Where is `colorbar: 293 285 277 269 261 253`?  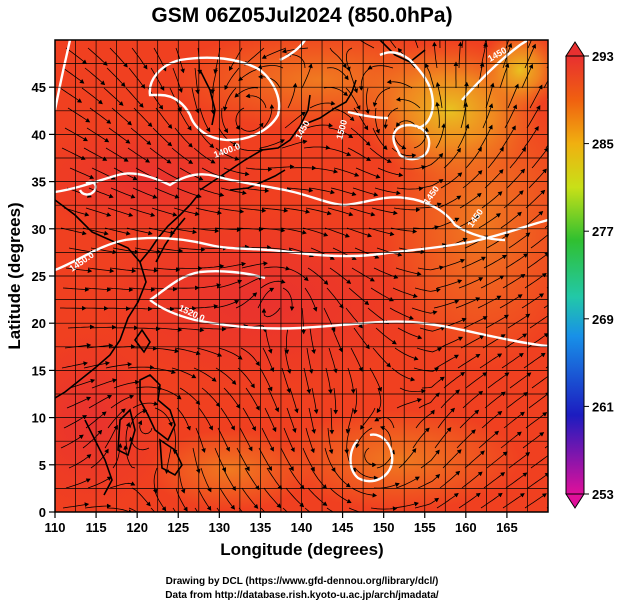 colorbar: 293 285 277 269 261 253 is located at coordinates (589, 275).